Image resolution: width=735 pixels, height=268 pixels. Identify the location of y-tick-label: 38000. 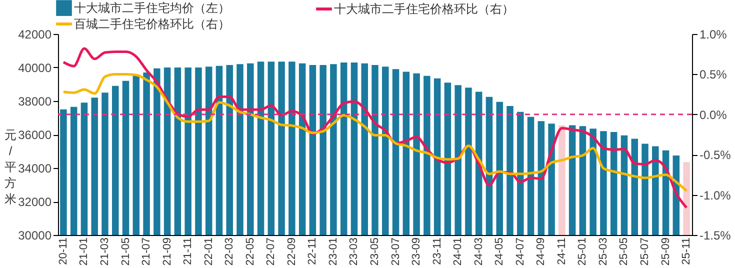
(35, 101).